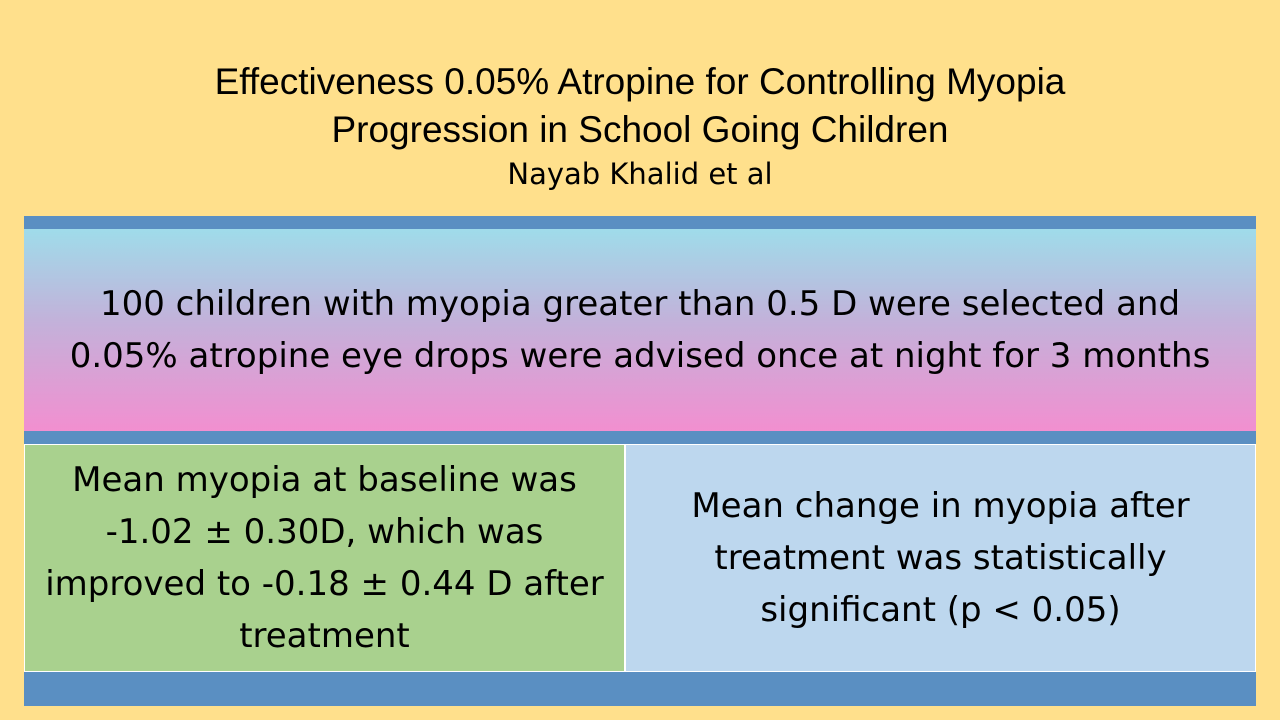 The height and width of the screenshot is (720, 1280). Describe the element at coordinates (640, 129) in the screenshot. I see `slide-title-line-2: Progression in School Going Children` at that location.